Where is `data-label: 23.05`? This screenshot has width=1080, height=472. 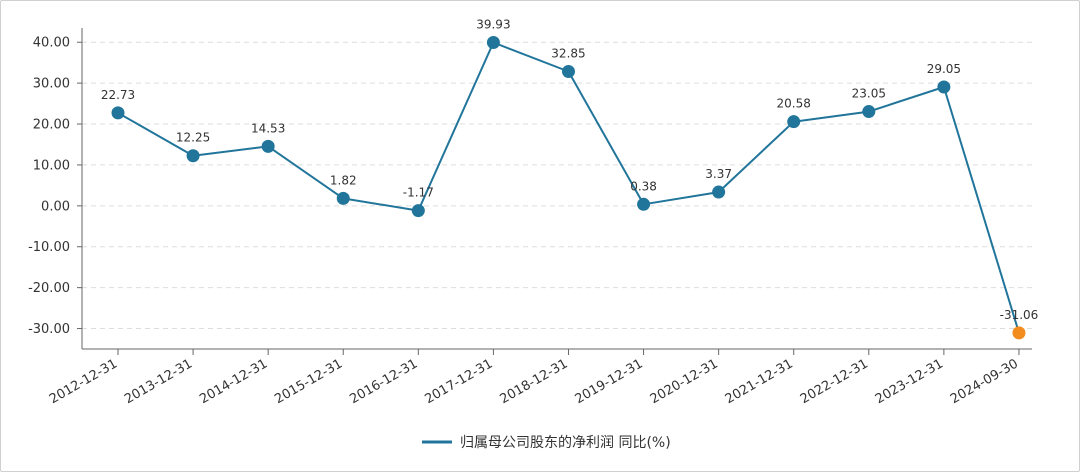 data-label: 23.05 is located at coordinates (869, 94).